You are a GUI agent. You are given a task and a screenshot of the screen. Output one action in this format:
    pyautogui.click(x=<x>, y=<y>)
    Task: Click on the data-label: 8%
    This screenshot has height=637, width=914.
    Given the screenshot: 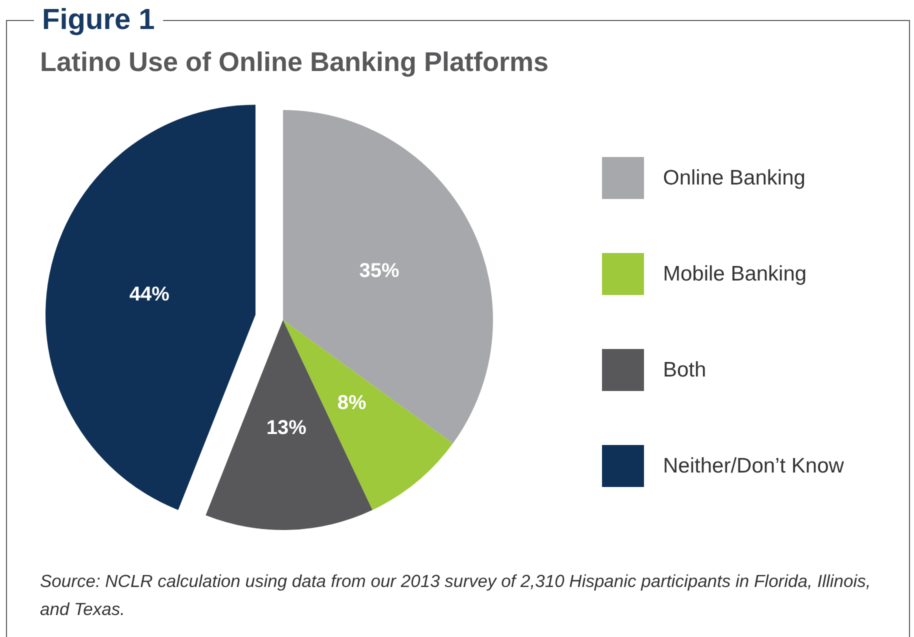 What is the action you would take?
    pyautogui.click(x=352, y=403)
    